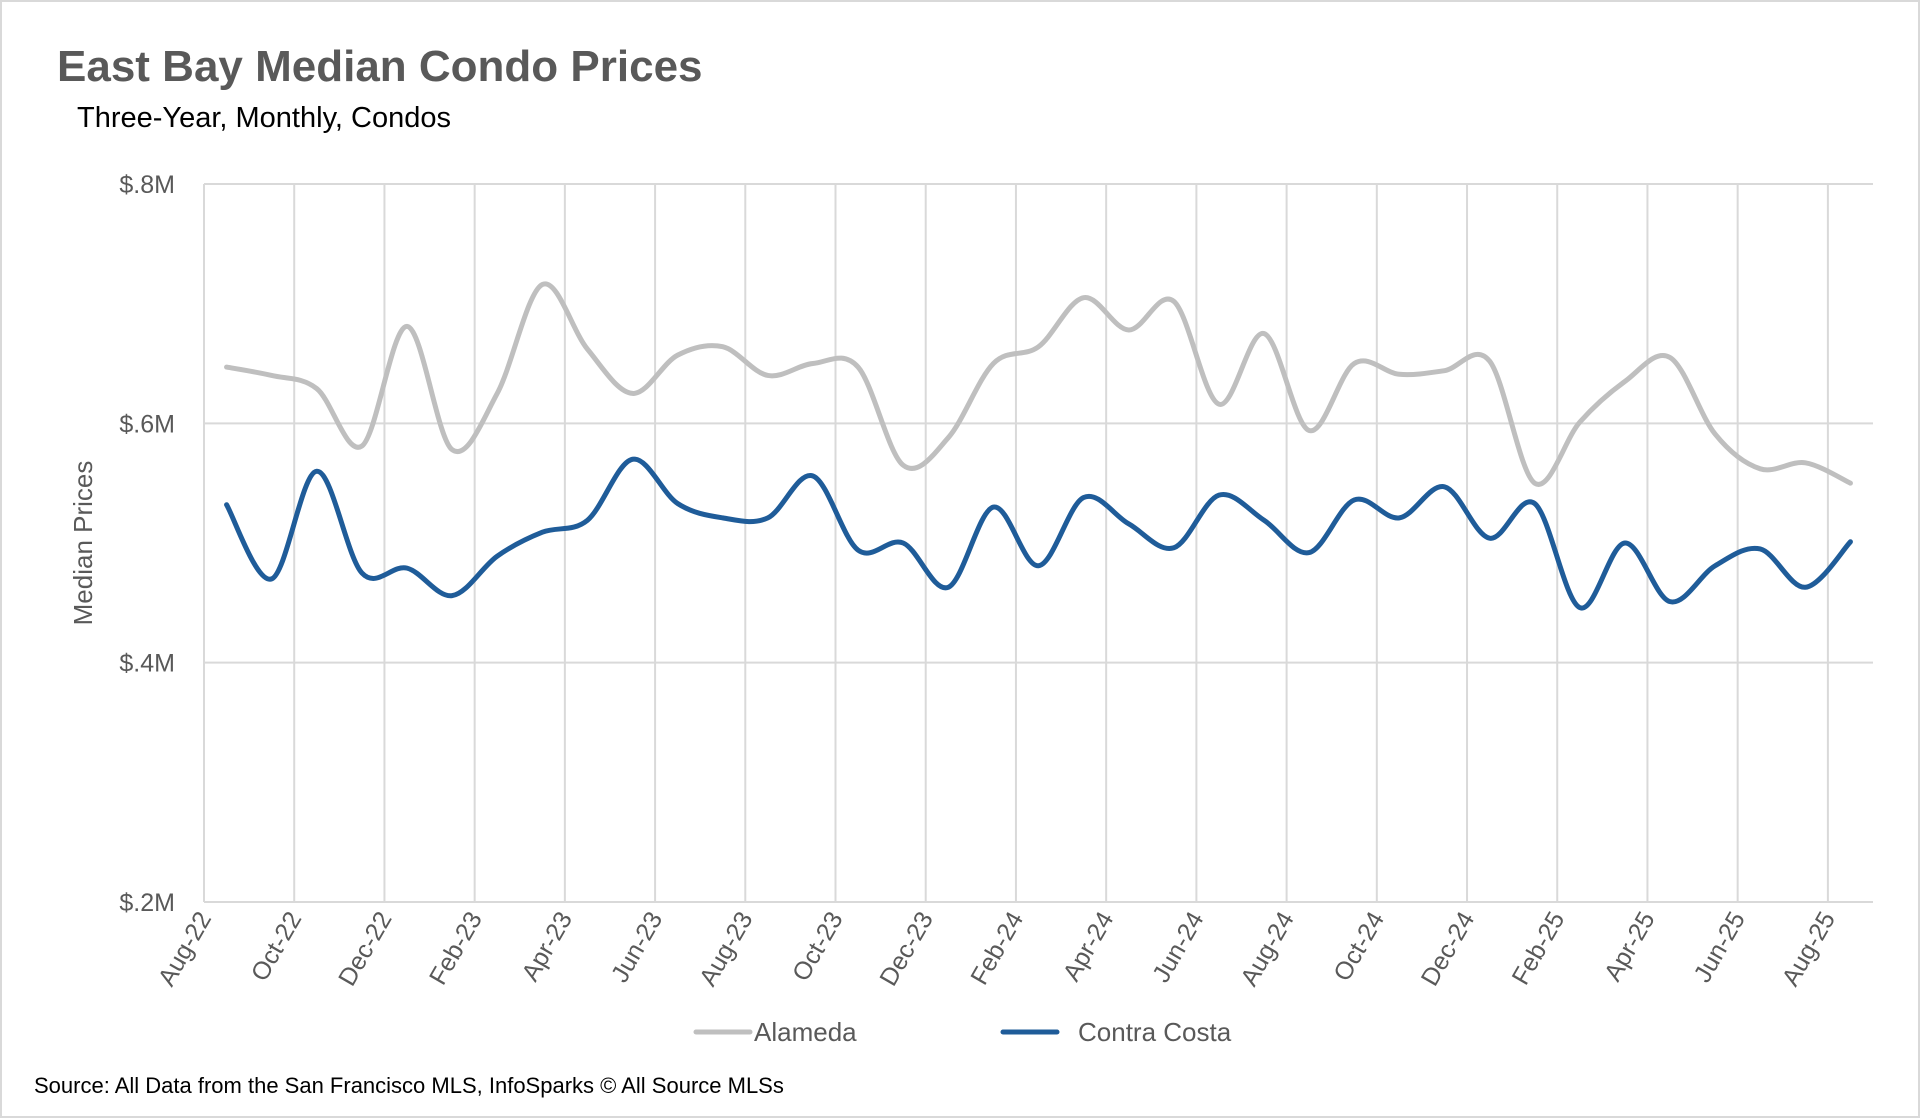  I want to click on x-tick-label: Dec-24, so click(1448, 949).